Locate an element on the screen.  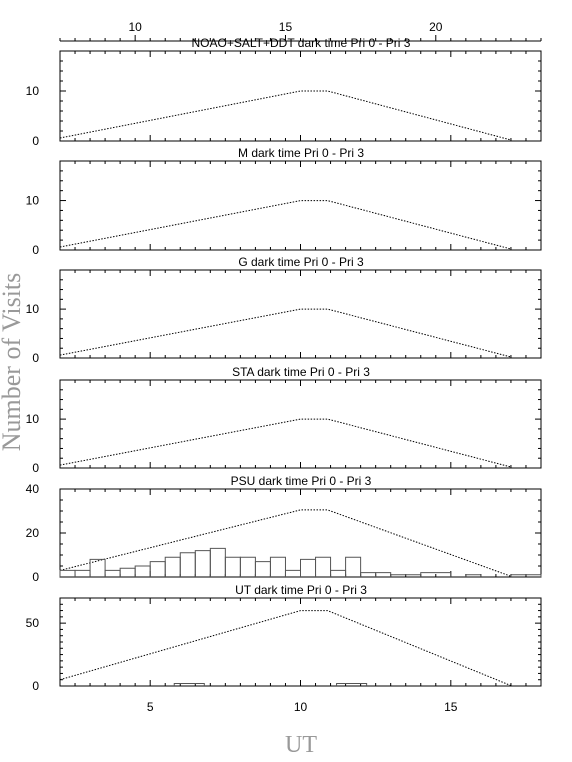
panel-title: UT dark time Pri 0 - Pri 3 is located at coordinates (301, 590).